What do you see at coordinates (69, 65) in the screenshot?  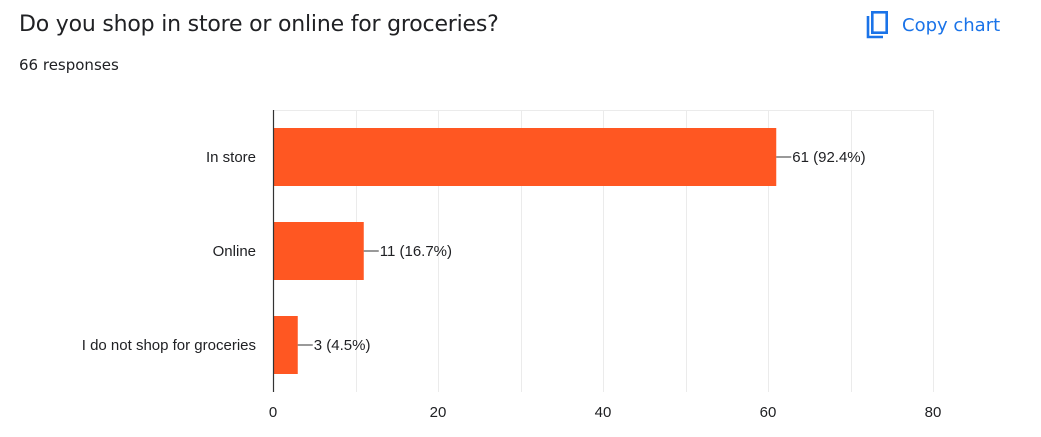 I see `response-count: 66 responses` at bounding box center [69, 65].